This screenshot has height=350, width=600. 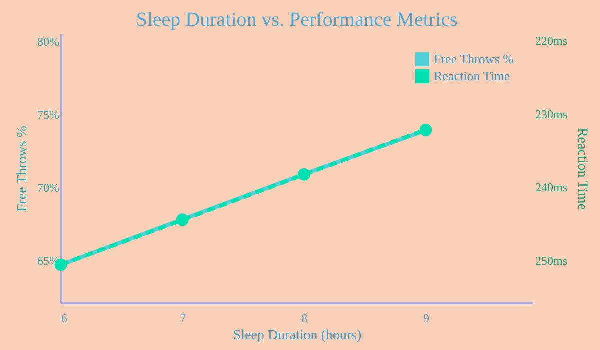 I want to click on y2-tick-label: 250ms, so click(x=552, y=261).